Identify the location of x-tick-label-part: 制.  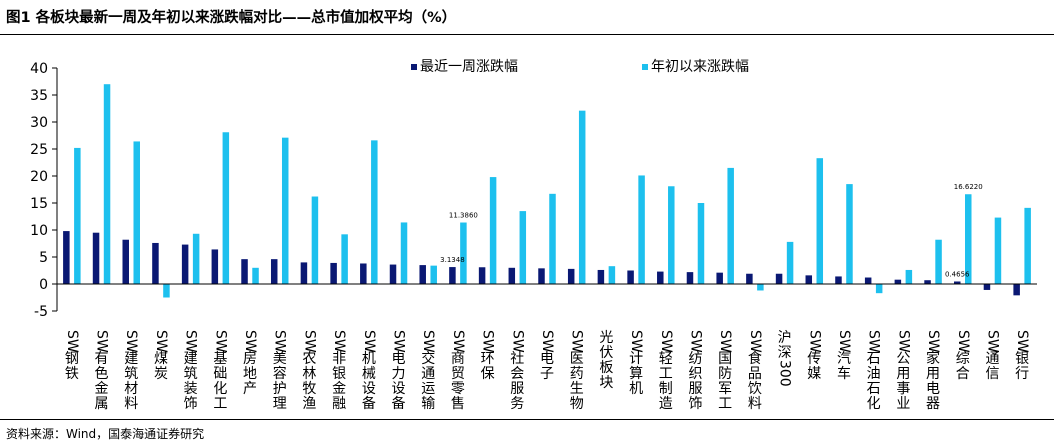
(666, 389).